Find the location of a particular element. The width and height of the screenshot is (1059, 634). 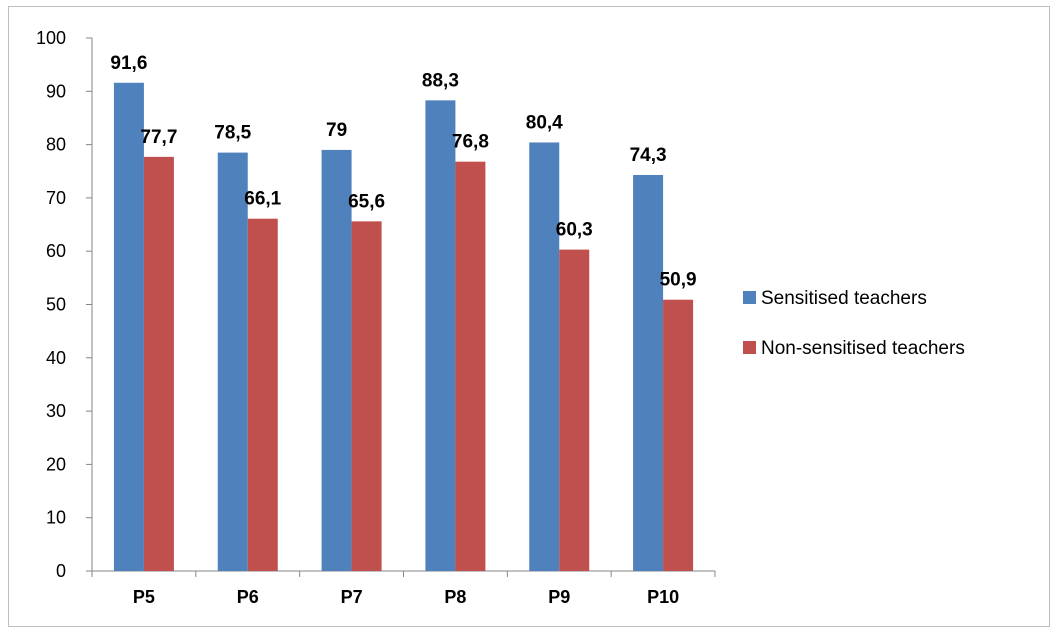

y-tick-label: 90 is located at coordinates (56, 91).